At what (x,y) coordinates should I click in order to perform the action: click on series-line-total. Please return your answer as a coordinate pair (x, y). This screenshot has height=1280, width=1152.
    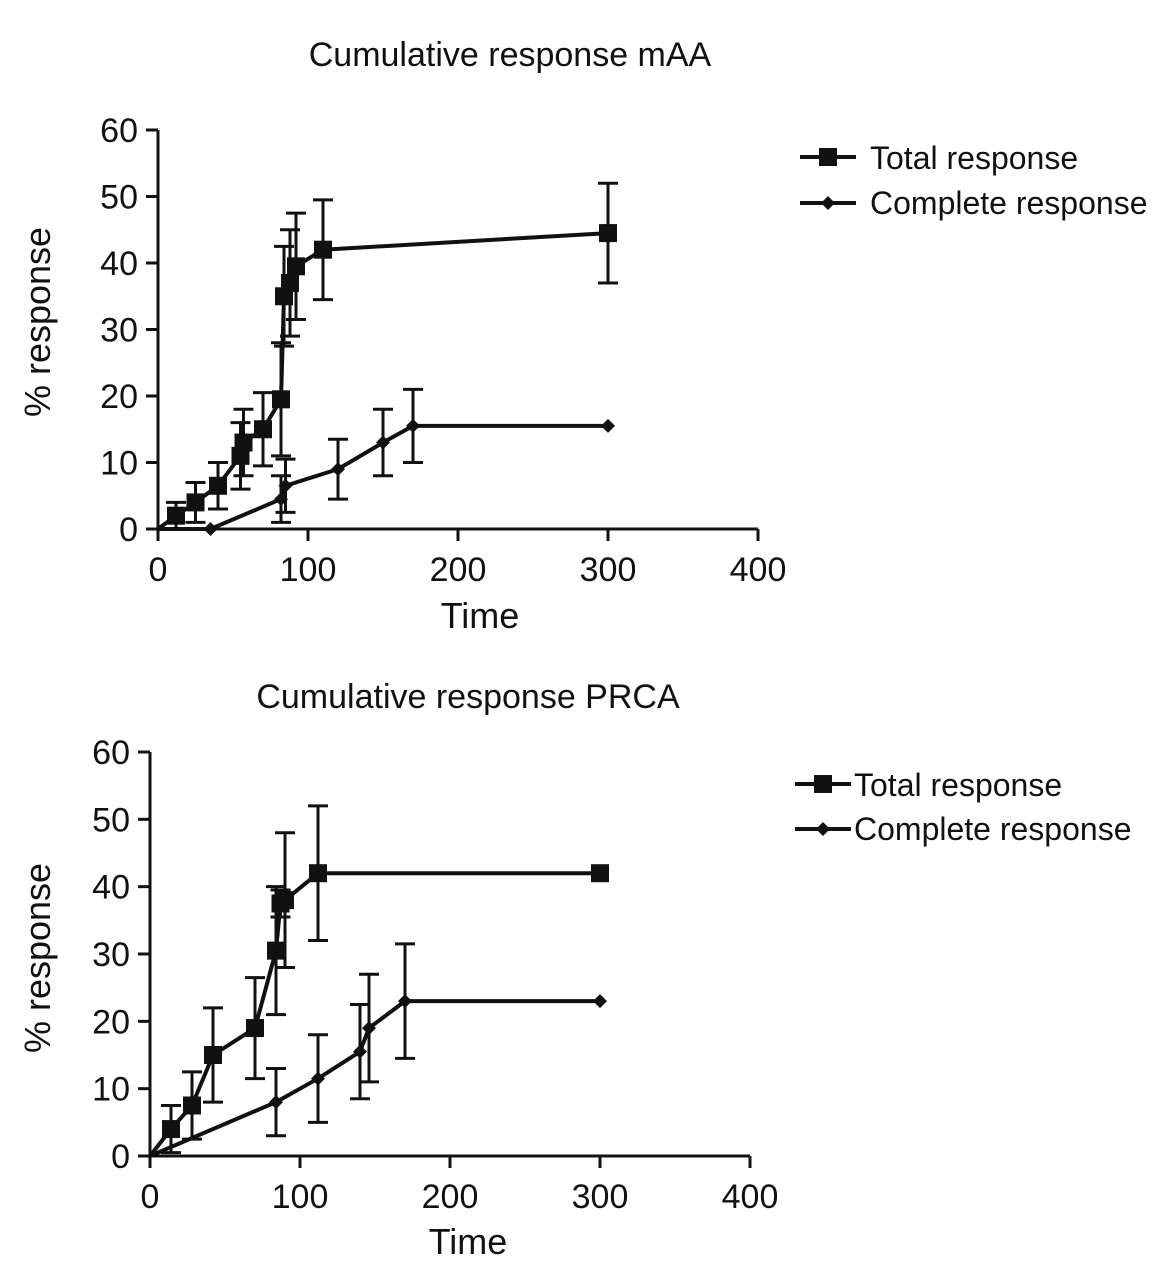
    Looking at the image, I should click on (374, 1014).